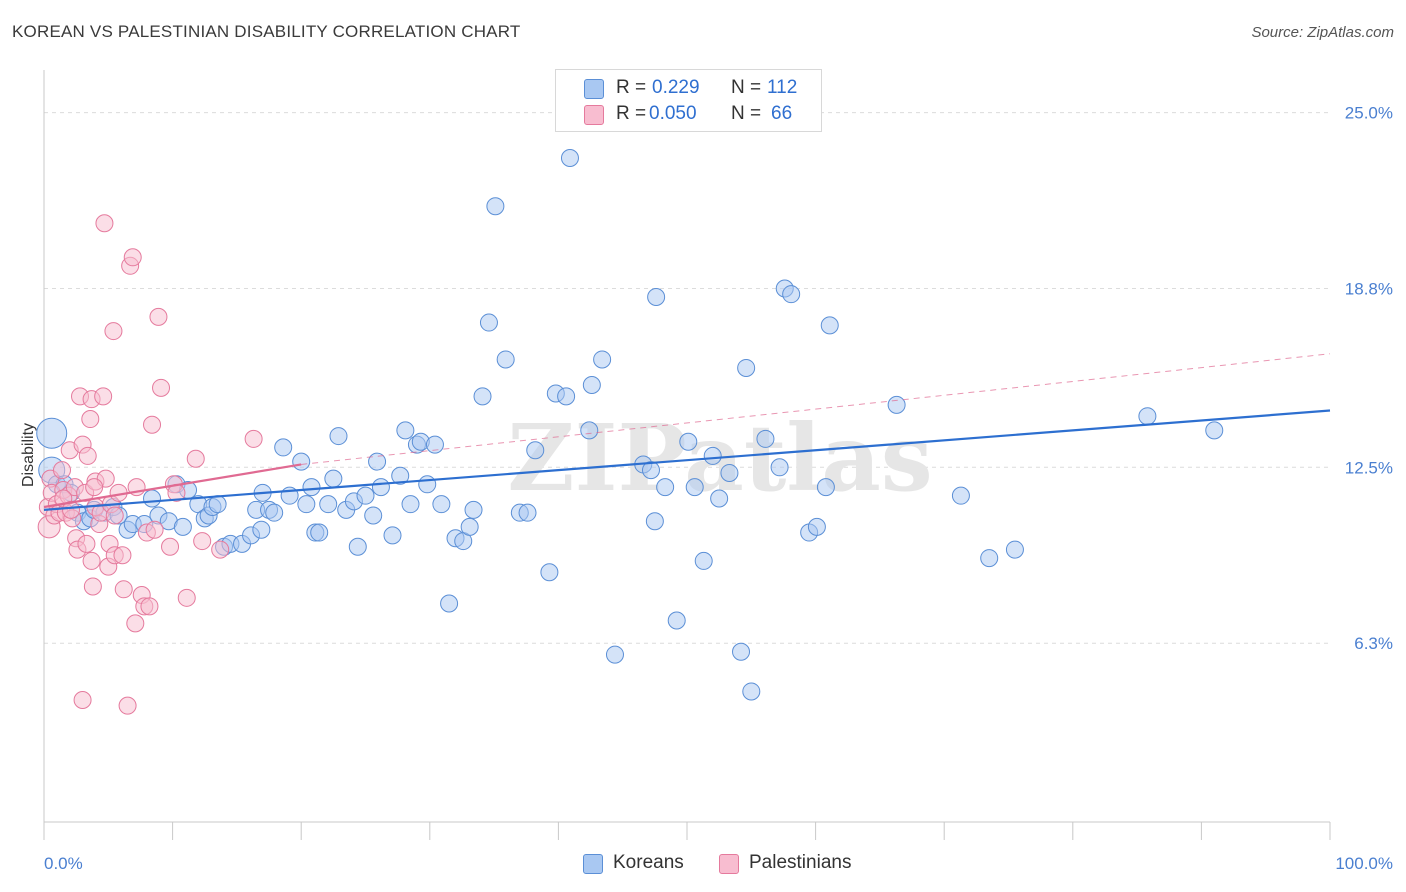  I want to click on korean-trend-line, so click(687, 460).